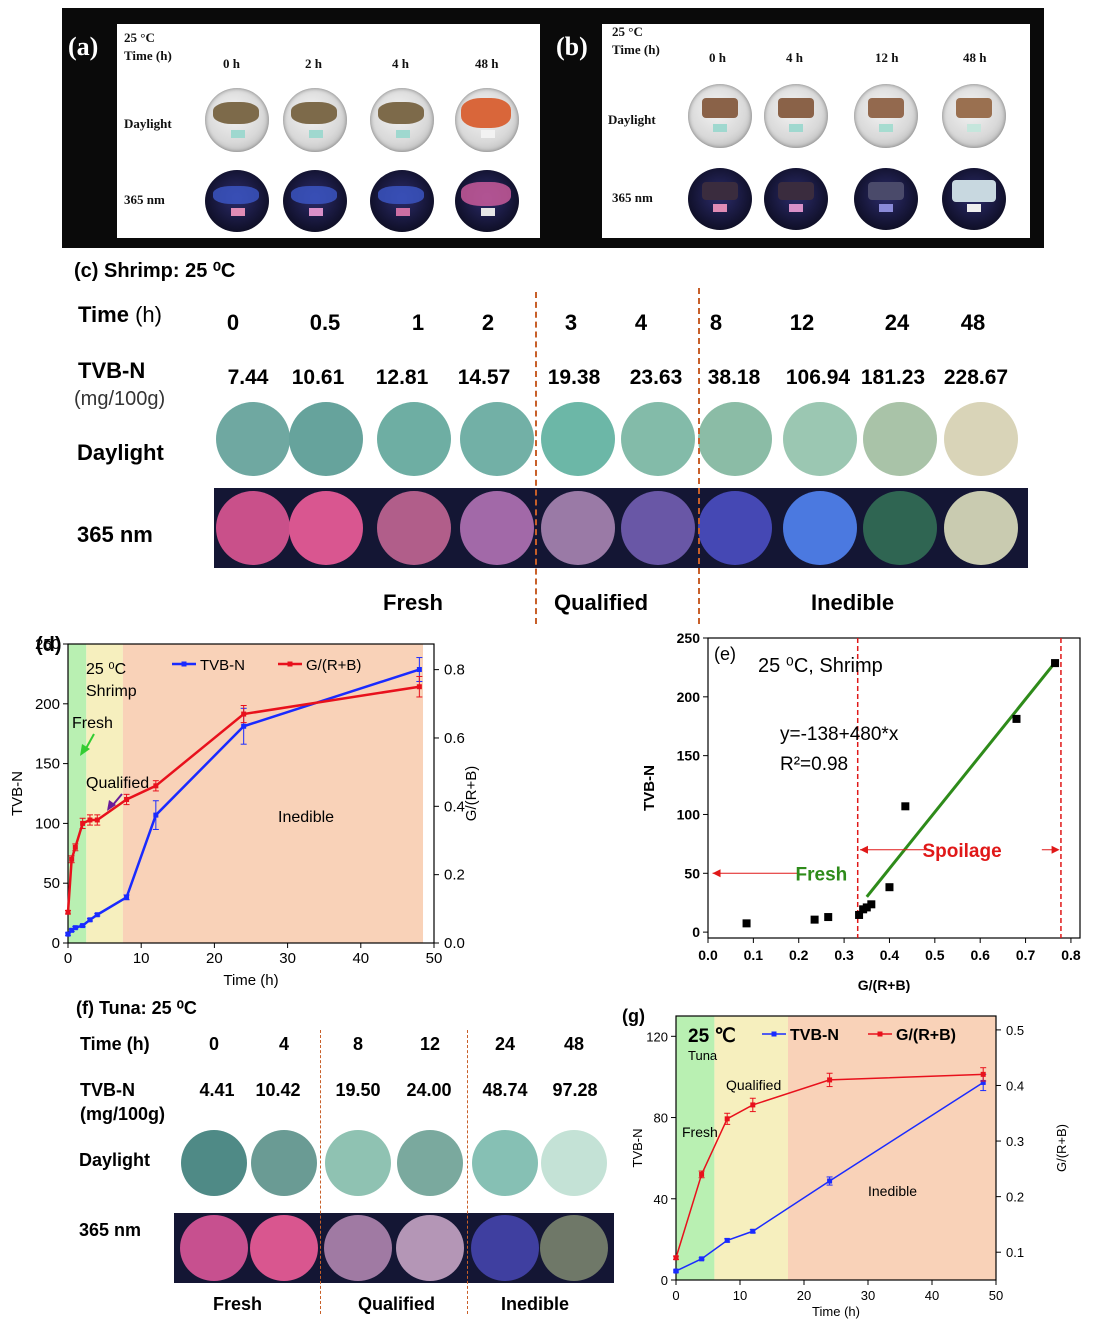 The image size is (1111, 1327). What do you see at coordinates (217, 1090) in the screenshot?
I see `panel-f-tvbn-value: 4.41` at bounding box center [217, 1090].